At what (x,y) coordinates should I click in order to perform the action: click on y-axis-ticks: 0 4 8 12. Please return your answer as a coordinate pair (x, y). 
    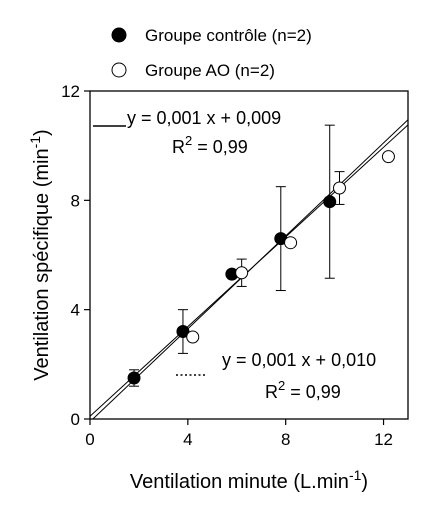
    Looking at the image, I should click on (75, 255).